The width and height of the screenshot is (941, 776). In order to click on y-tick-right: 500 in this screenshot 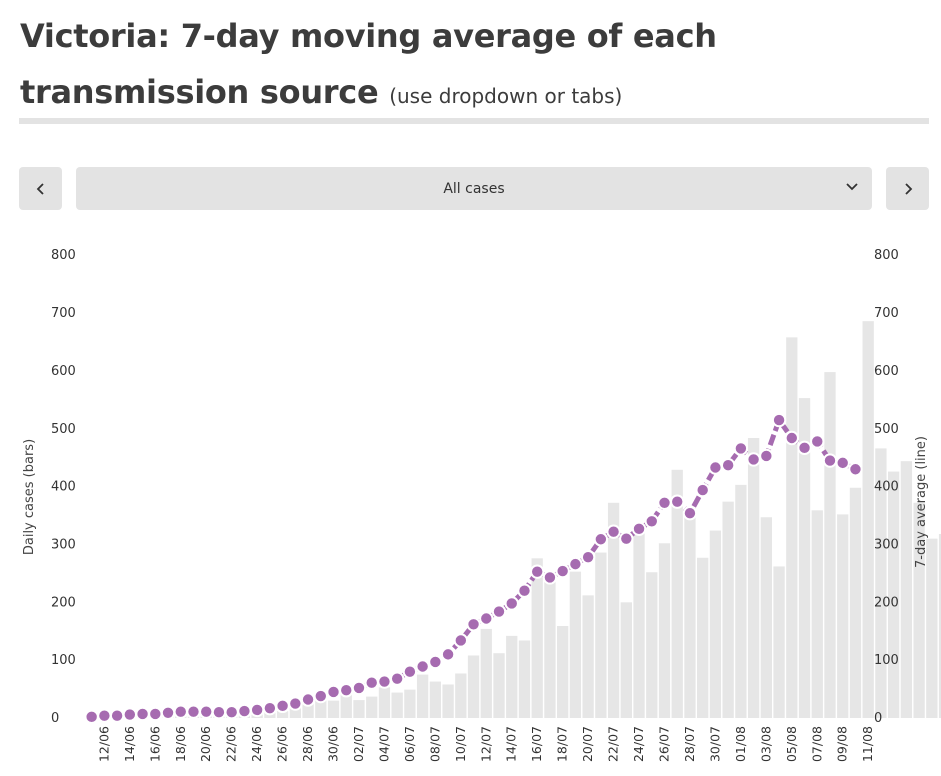, I will do `click(886, 429)`.